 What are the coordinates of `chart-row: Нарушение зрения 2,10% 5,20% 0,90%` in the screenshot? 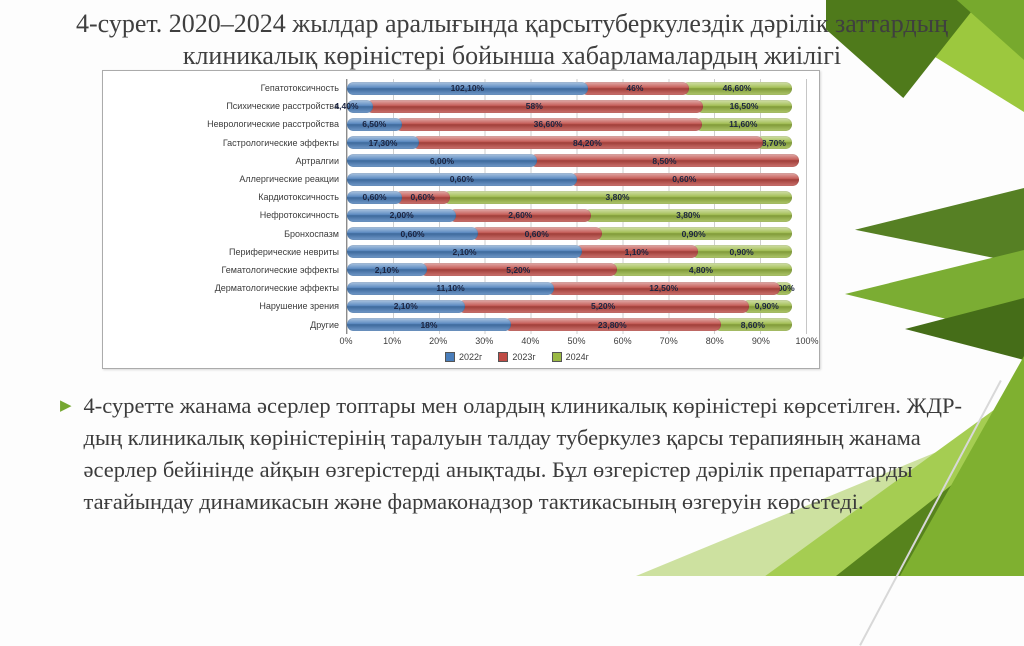 It's located at (457, 306).